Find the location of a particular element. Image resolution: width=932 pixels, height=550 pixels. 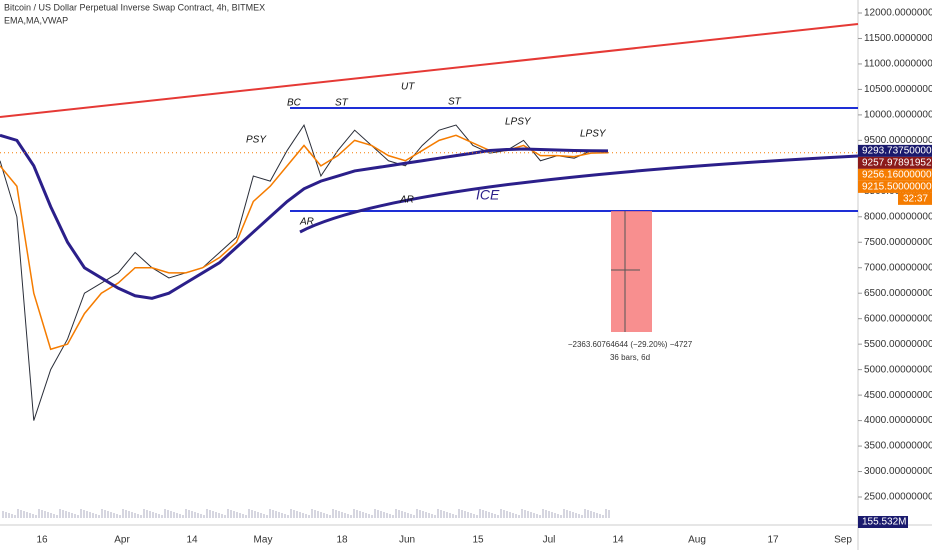

indicators: EMA,MA,VWAP is located at coordinates (36, 20).